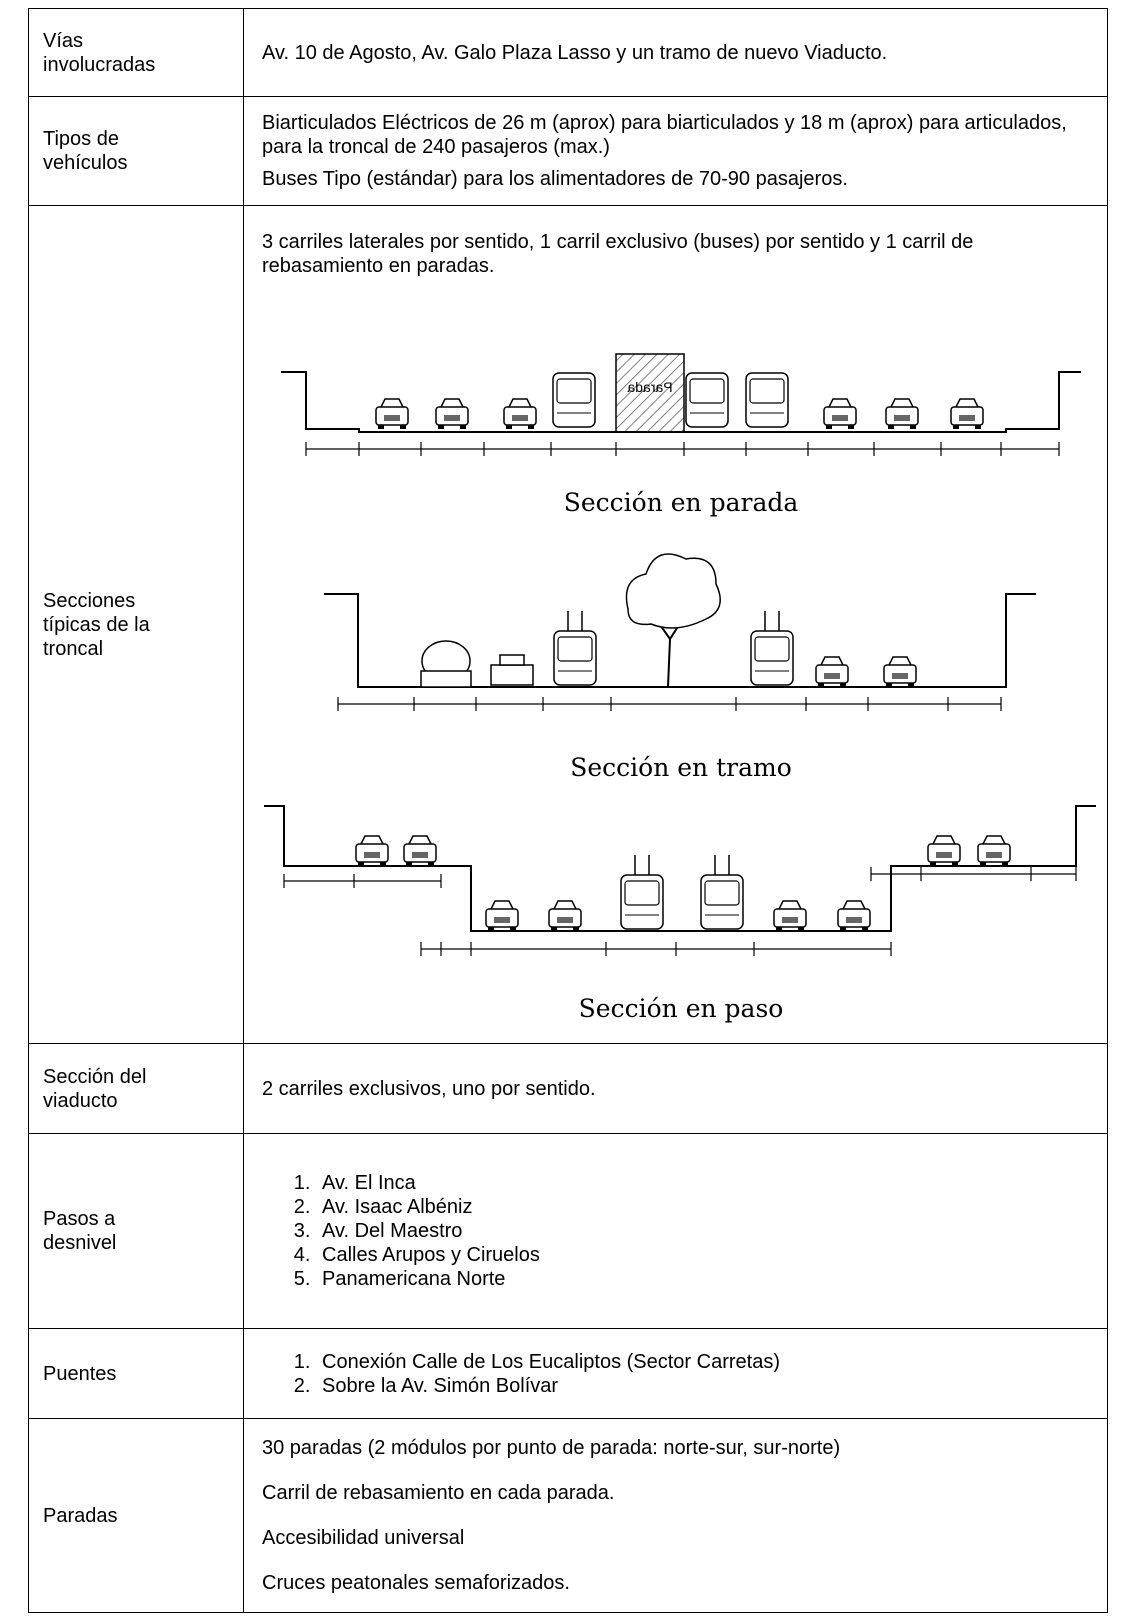 This screenshot has width=1130, height=1616. What do you see at coordinates (681, 767) in the screenshot?
I see `section-caption: Sección en tramo` at bounding box center [681, 767].